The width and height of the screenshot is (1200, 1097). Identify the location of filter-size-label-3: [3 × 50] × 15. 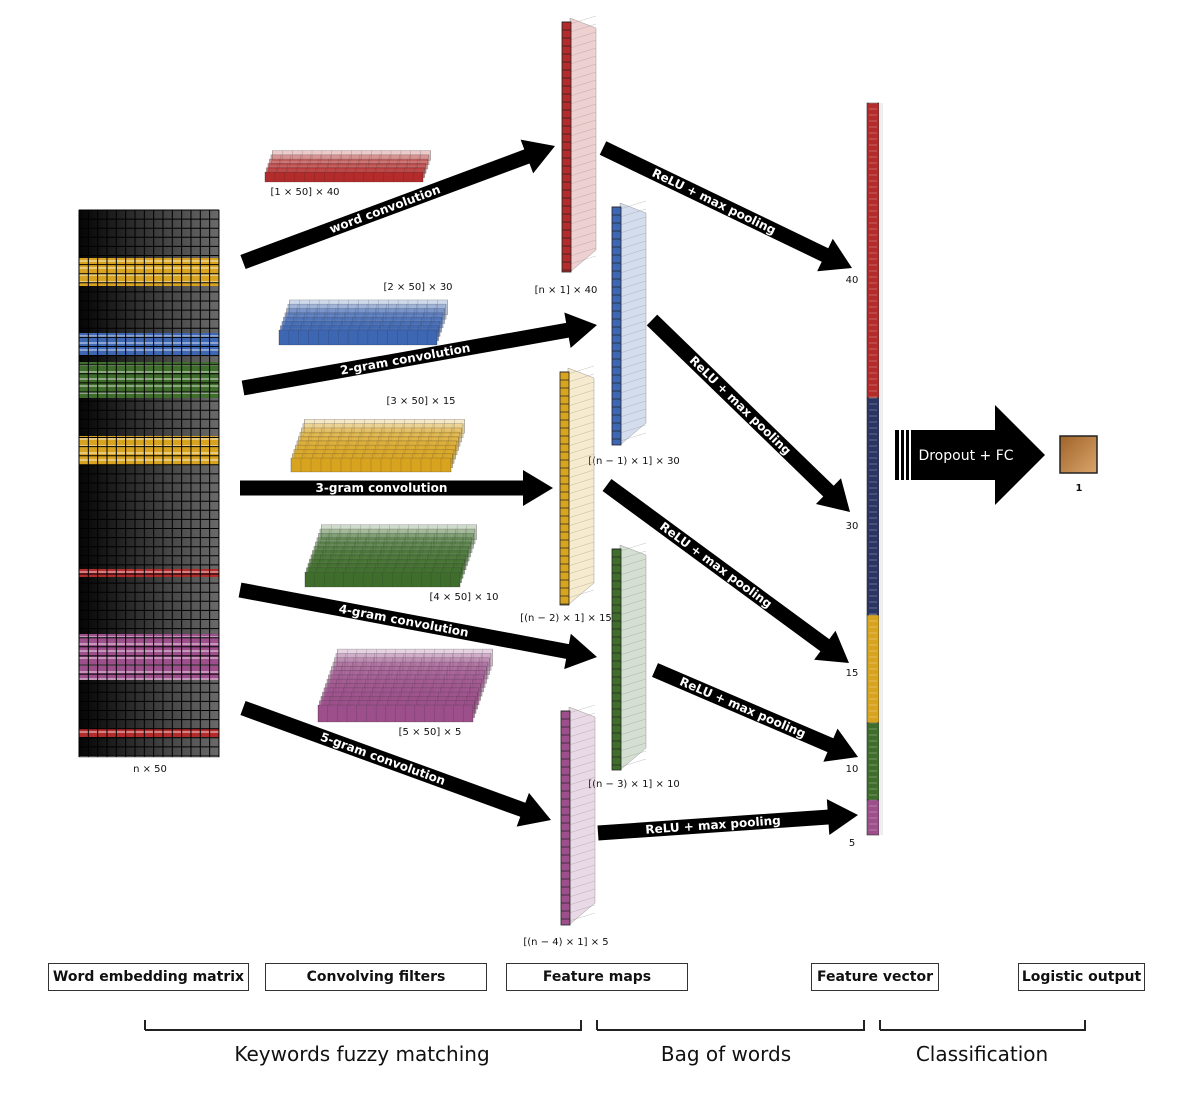
(420, 401).